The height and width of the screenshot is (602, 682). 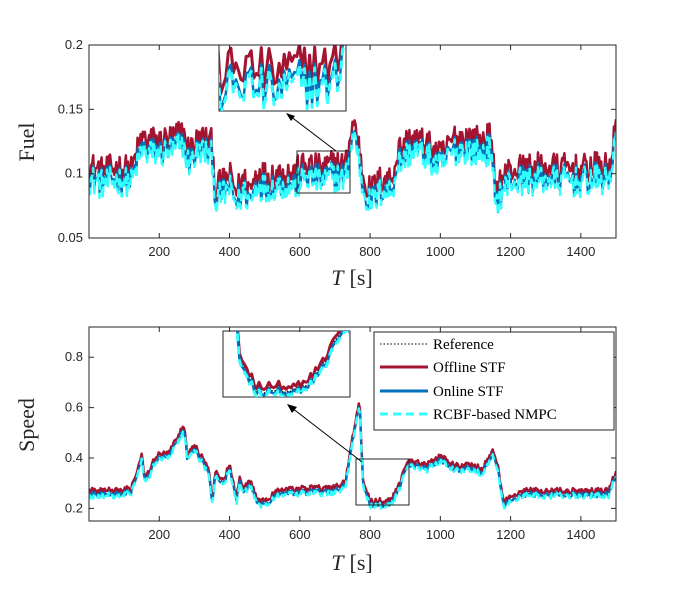 I want to click on speed-y-tick-label: 0.4, so click(x=74, y=457).